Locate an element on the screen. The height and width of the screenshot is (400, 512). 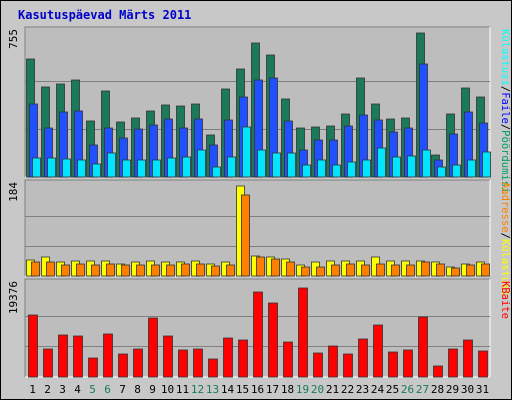
legend-top: Külastusi/Faile/Pöördumisi is located at coordinates (505, 111).